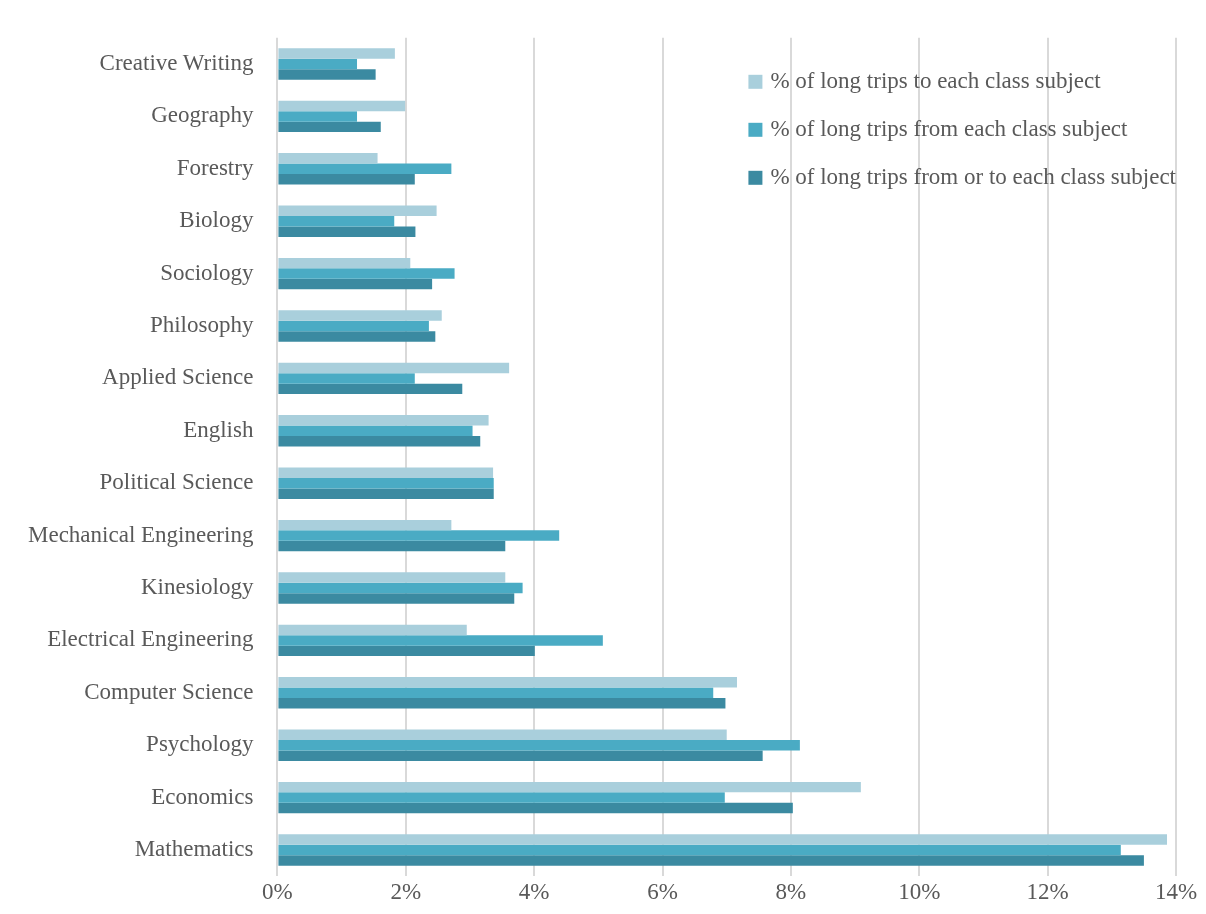  Describe the element at coordinates (406, 892) in the screenshot. I see `x-tick-label: 2%` at that location.